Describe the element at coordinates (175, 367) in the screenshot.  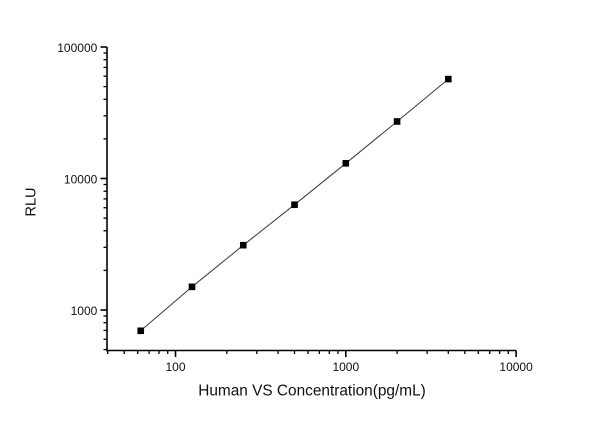
I see `svg-text: 100` at that location.